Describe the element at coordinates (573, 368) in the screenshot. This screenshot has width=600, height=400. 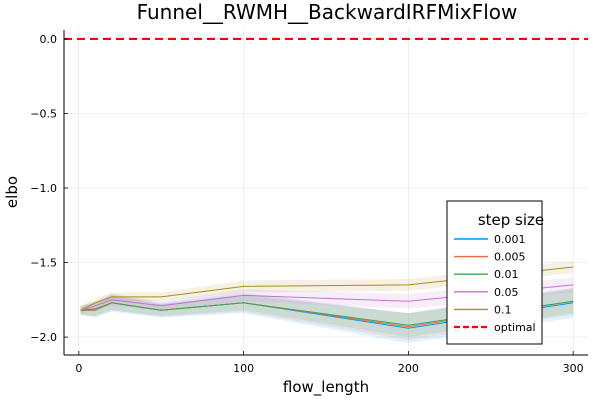
I see `x-tick-label: 300` at that location.